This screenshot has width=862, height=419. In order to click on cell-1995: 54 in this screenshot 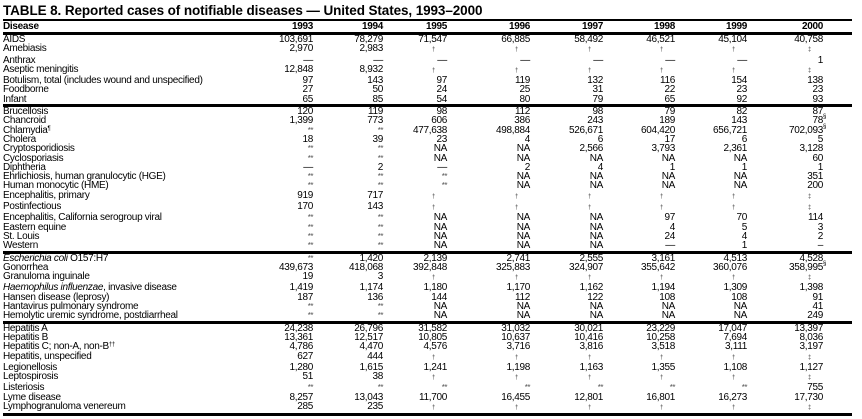, I will do `click(415, 100)`.